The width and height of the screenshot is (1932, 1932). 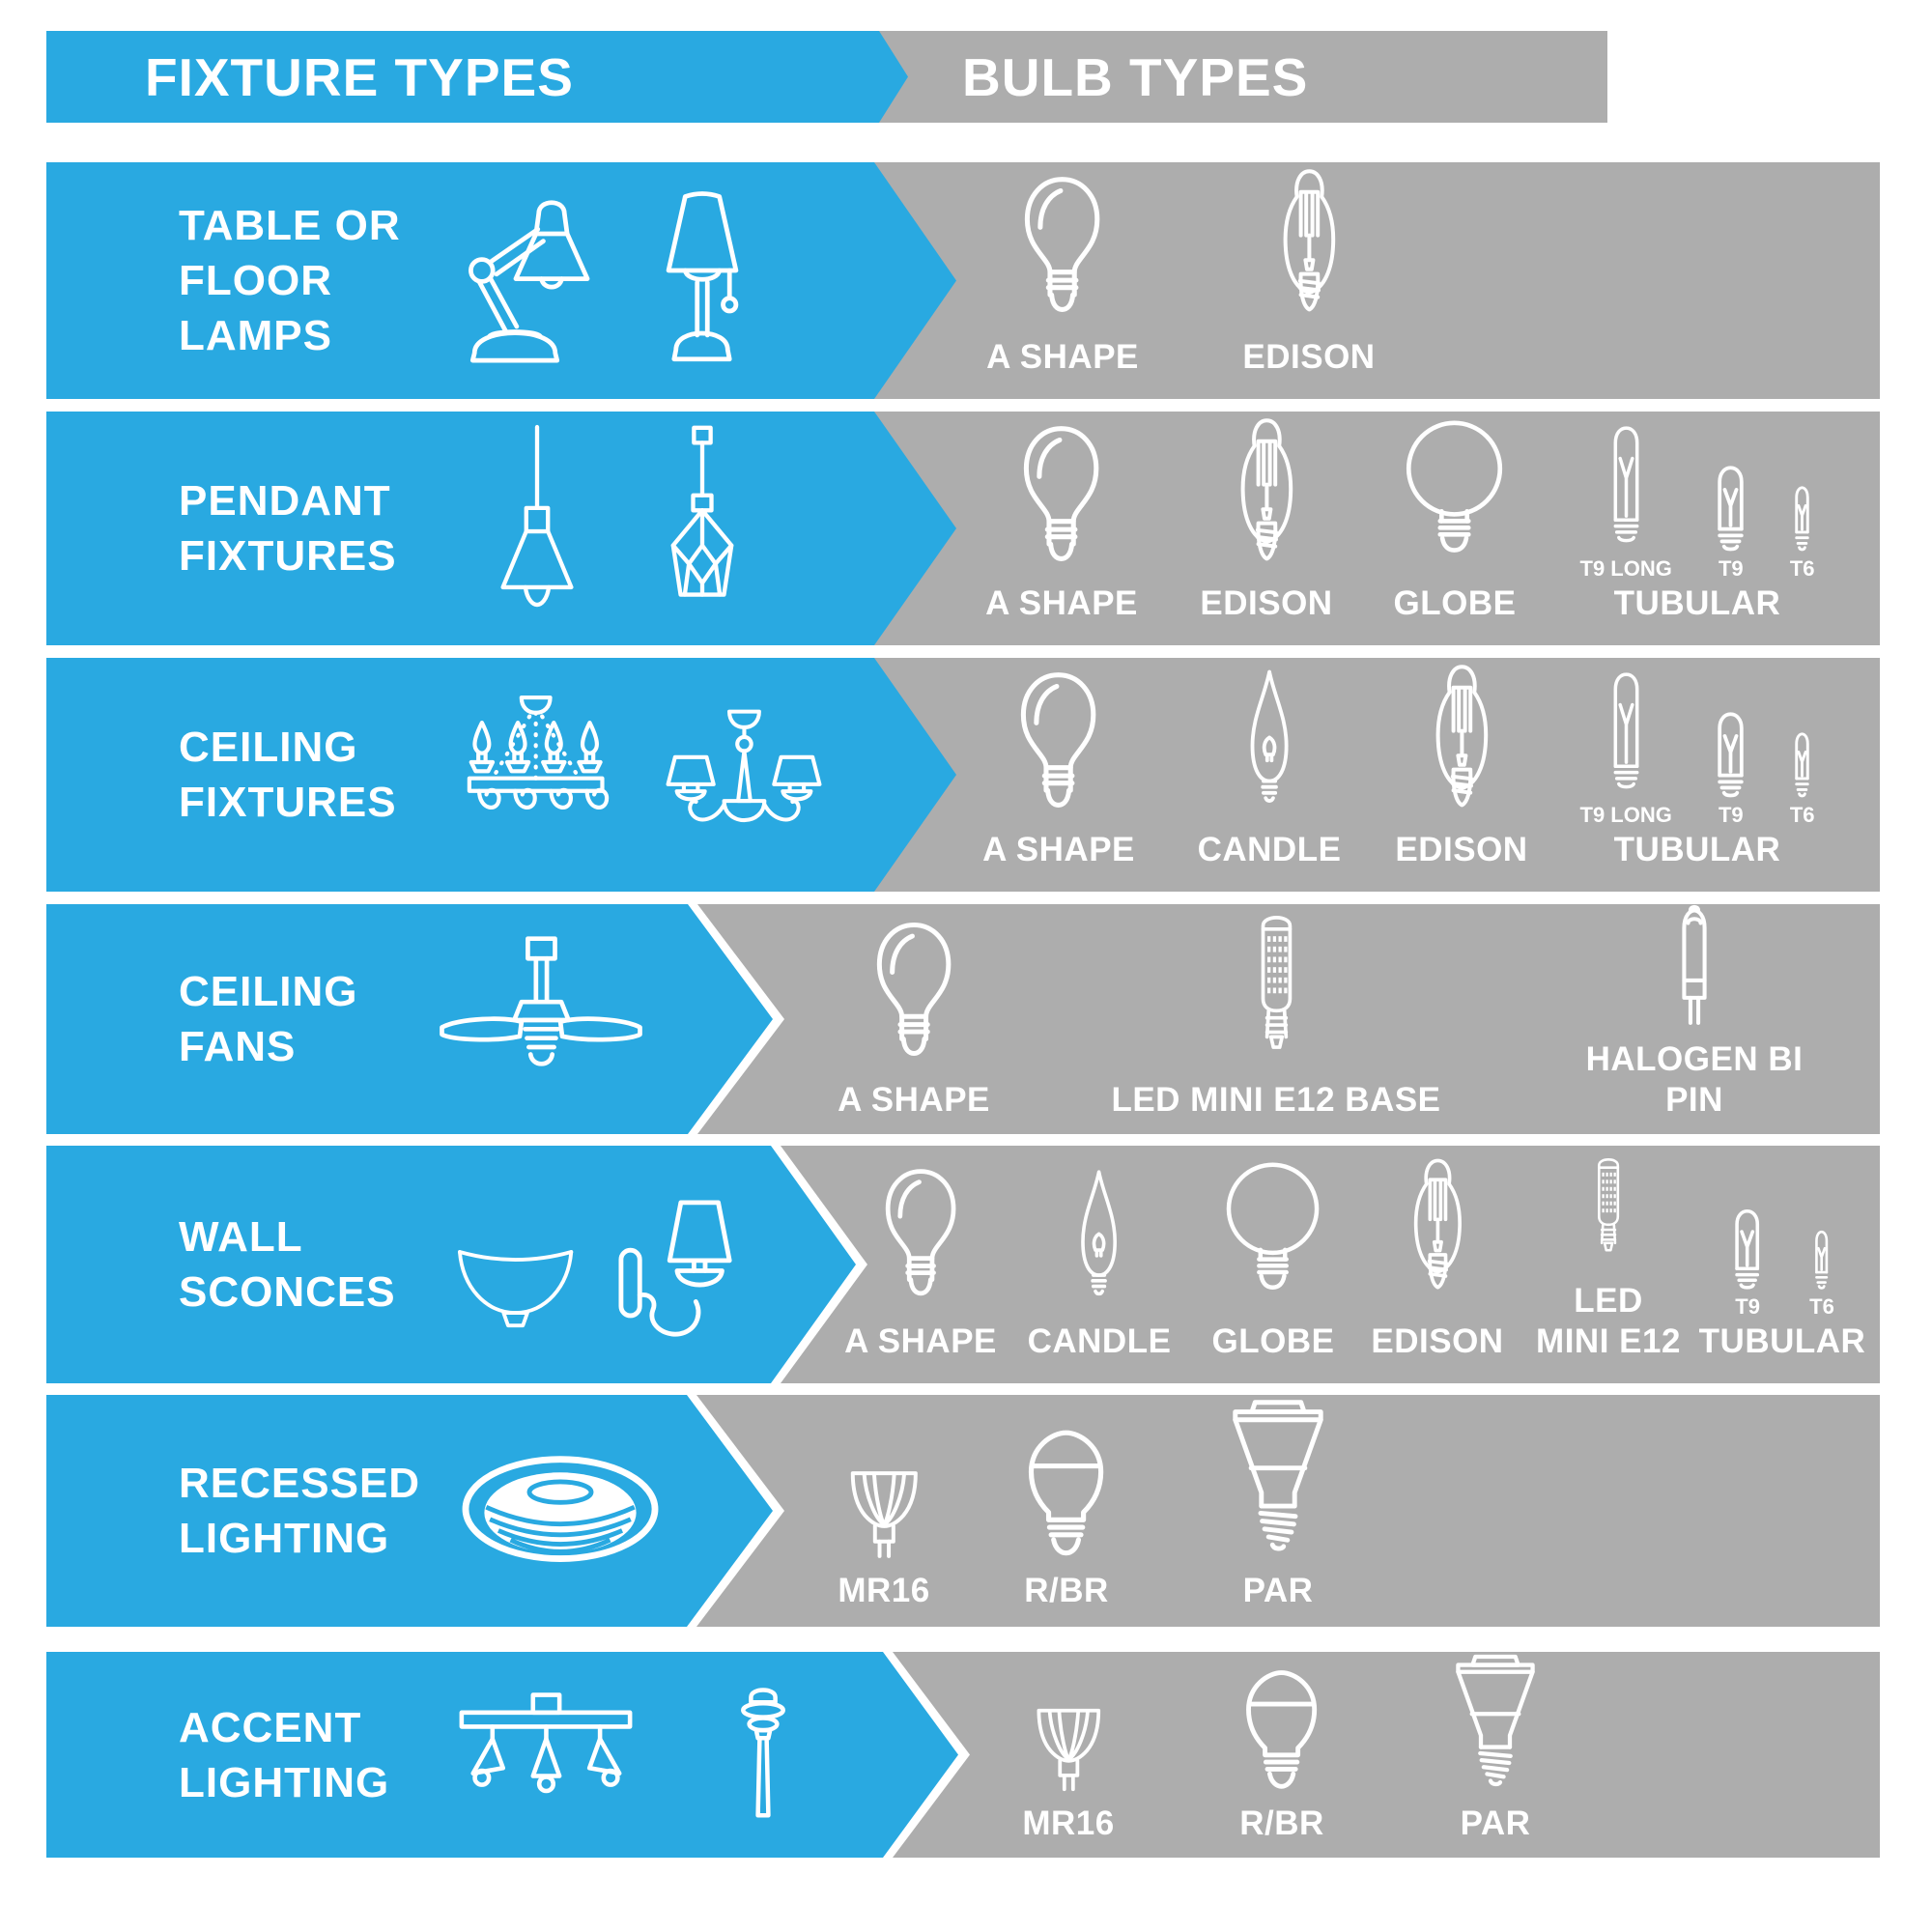 What do you see at coordinates (270, 1727) in the screenshot?
I see `fixture-type-label-line: ACCENT` at bounding box center [270, 1727].